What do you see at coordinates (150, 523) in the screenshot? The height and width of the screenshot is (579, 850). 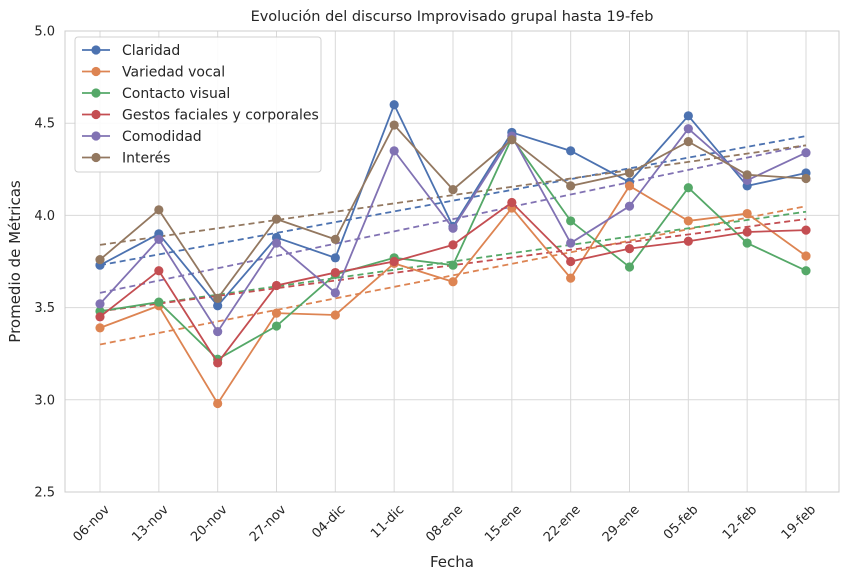 I see `x-tick-label: 13-nov` at bounding box center [150, 523].